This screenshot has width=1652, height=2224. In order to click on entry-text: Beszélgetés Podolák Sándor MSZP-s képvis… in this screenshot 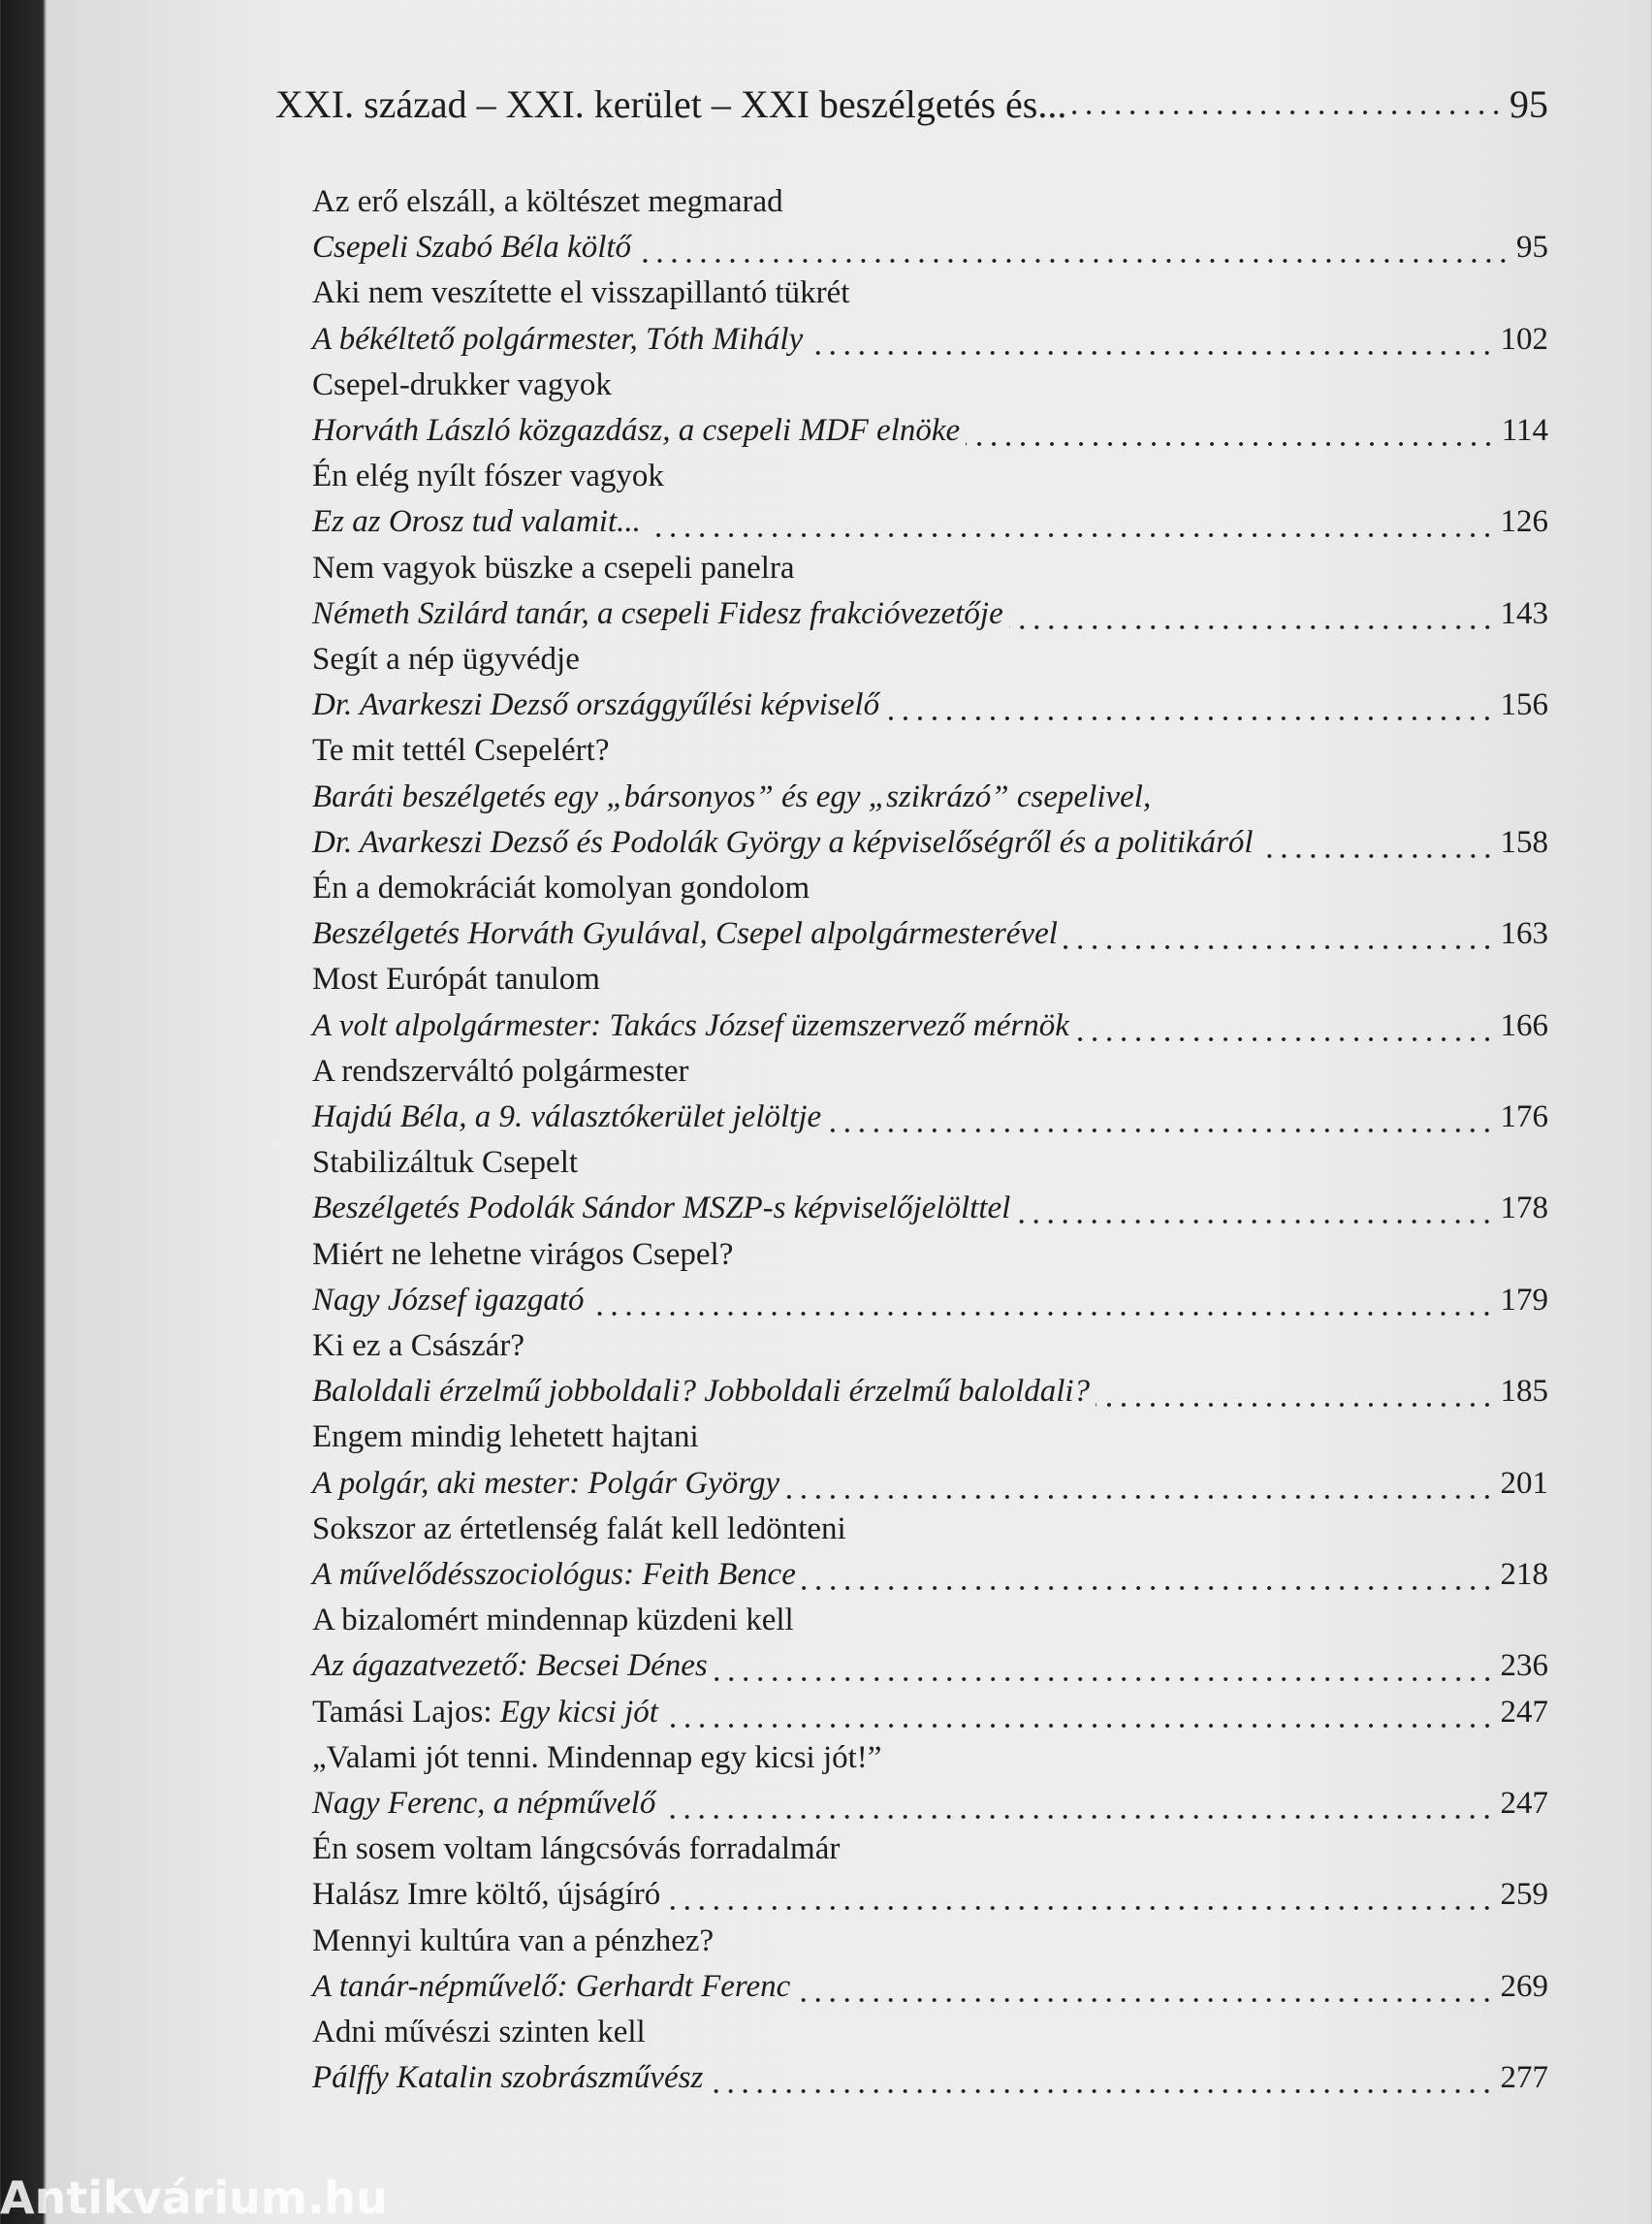, I will do `click(661, 1208)`.